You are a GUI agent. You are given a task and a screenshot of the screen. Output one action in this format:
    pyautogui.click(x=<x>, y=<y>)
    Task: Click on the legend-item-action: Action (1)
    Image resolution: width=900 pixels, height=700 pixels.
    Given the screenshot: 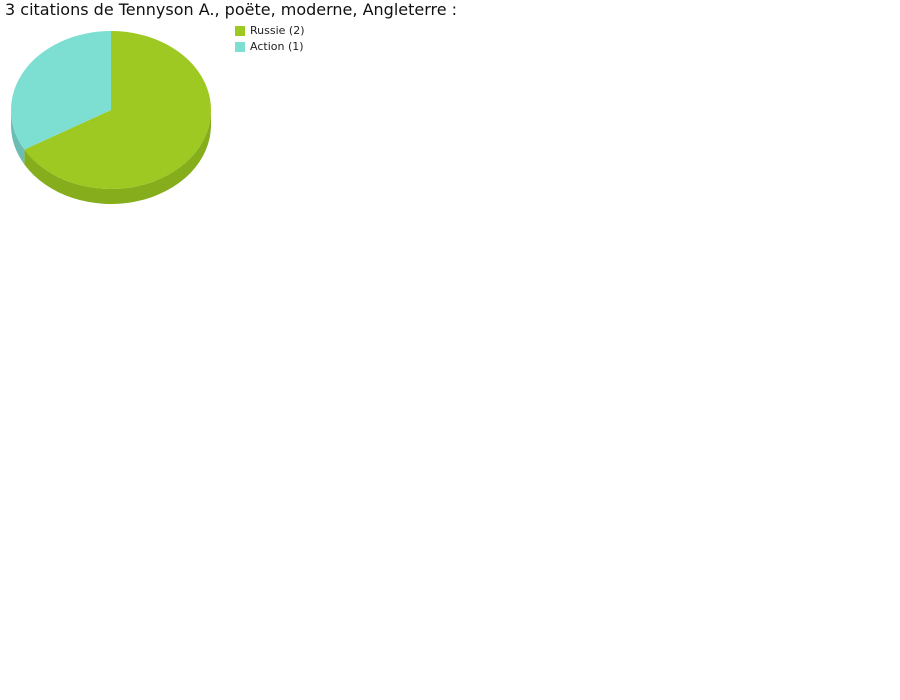 What is the action you would take?
    pyautogui.click(x=269, y=46)
    